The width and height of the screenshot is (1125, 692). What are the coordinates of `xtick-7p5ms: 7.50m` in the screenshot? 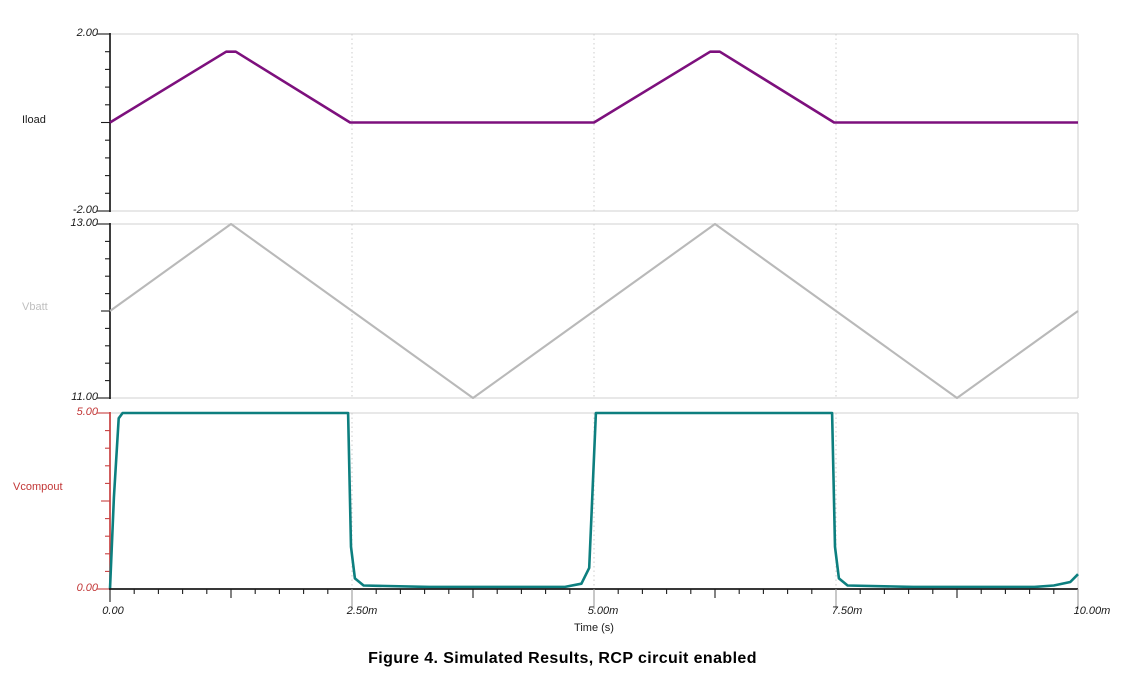 It's located at (847, 611).